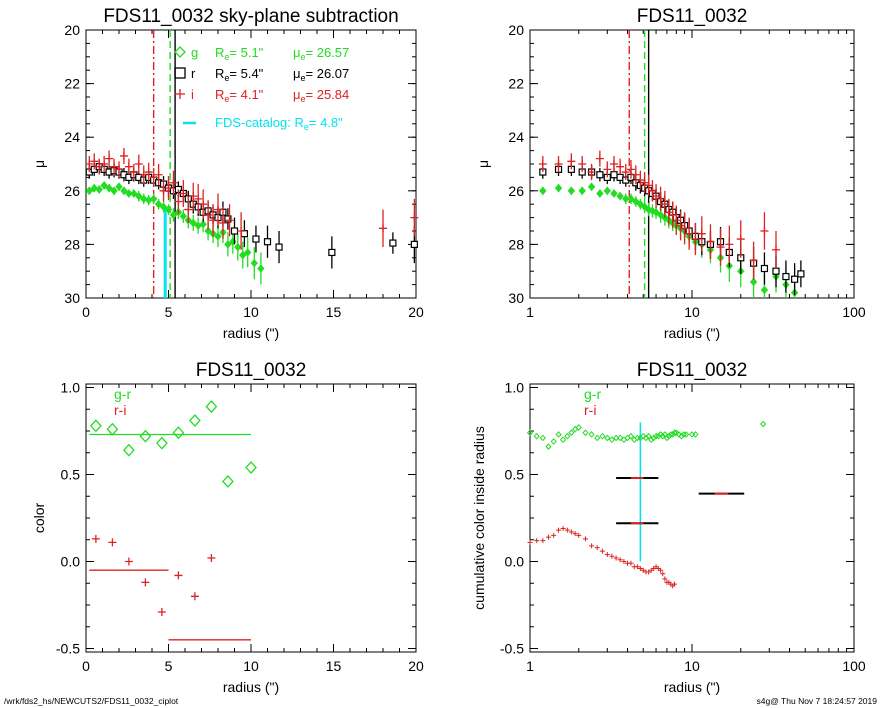 Image resolution: width=885 pixels, height=708 pixels. I want to click on x-axis-label: radius ("), so click(692, 333).